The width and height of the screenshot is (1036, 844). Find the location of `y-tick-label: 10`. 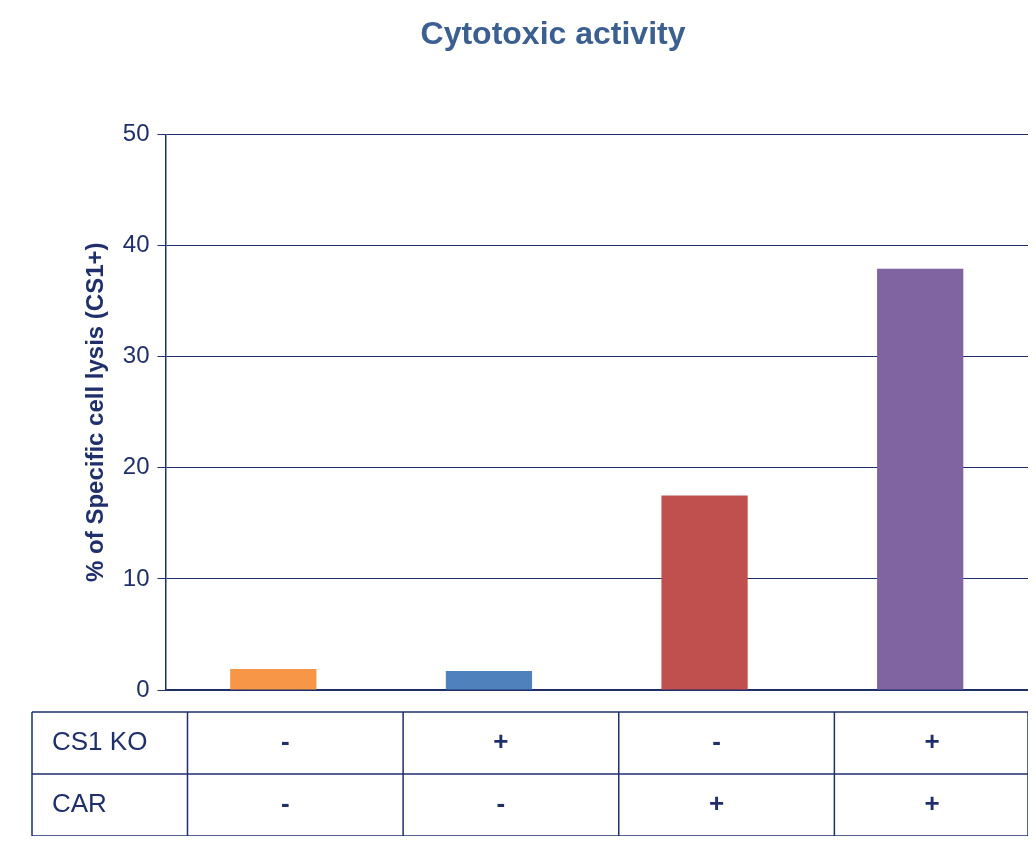

y-tick-label: 10 is located at coordinates (136, 577).